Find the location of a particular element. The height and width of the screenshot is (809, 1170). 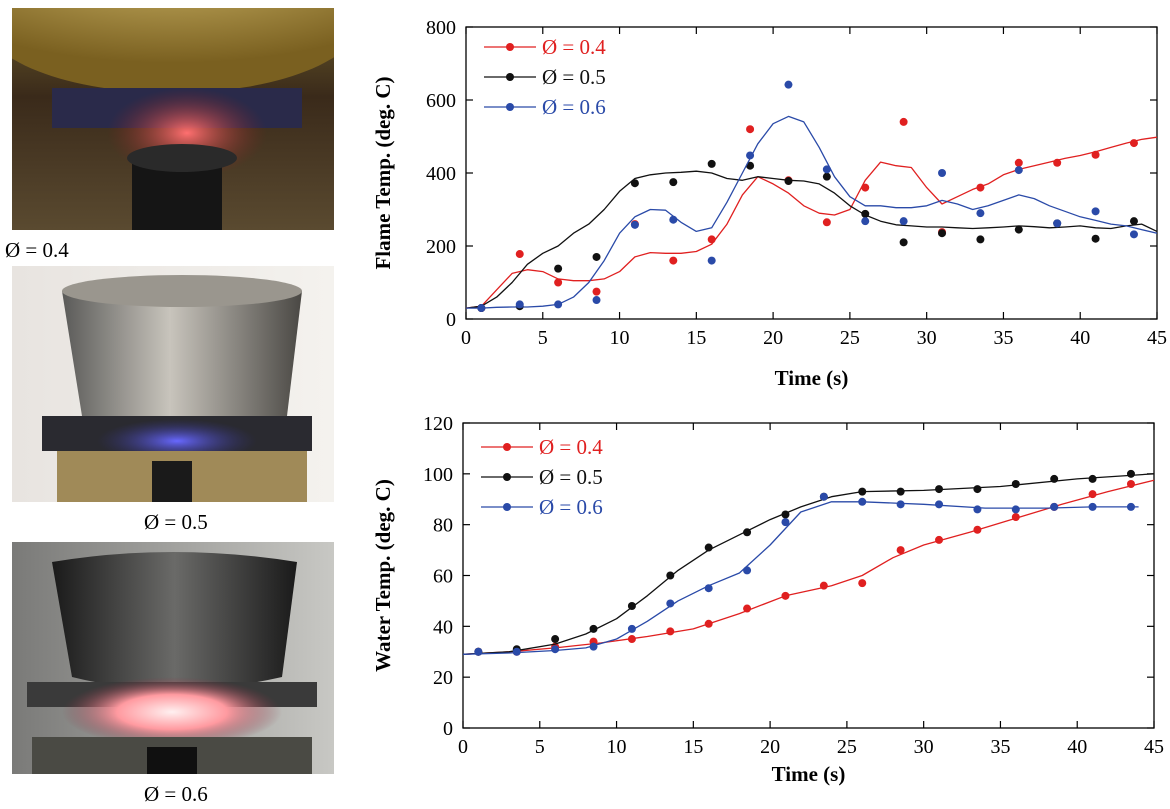

legend-label: Ø = 0.5 is located at coordinates (574, 77).